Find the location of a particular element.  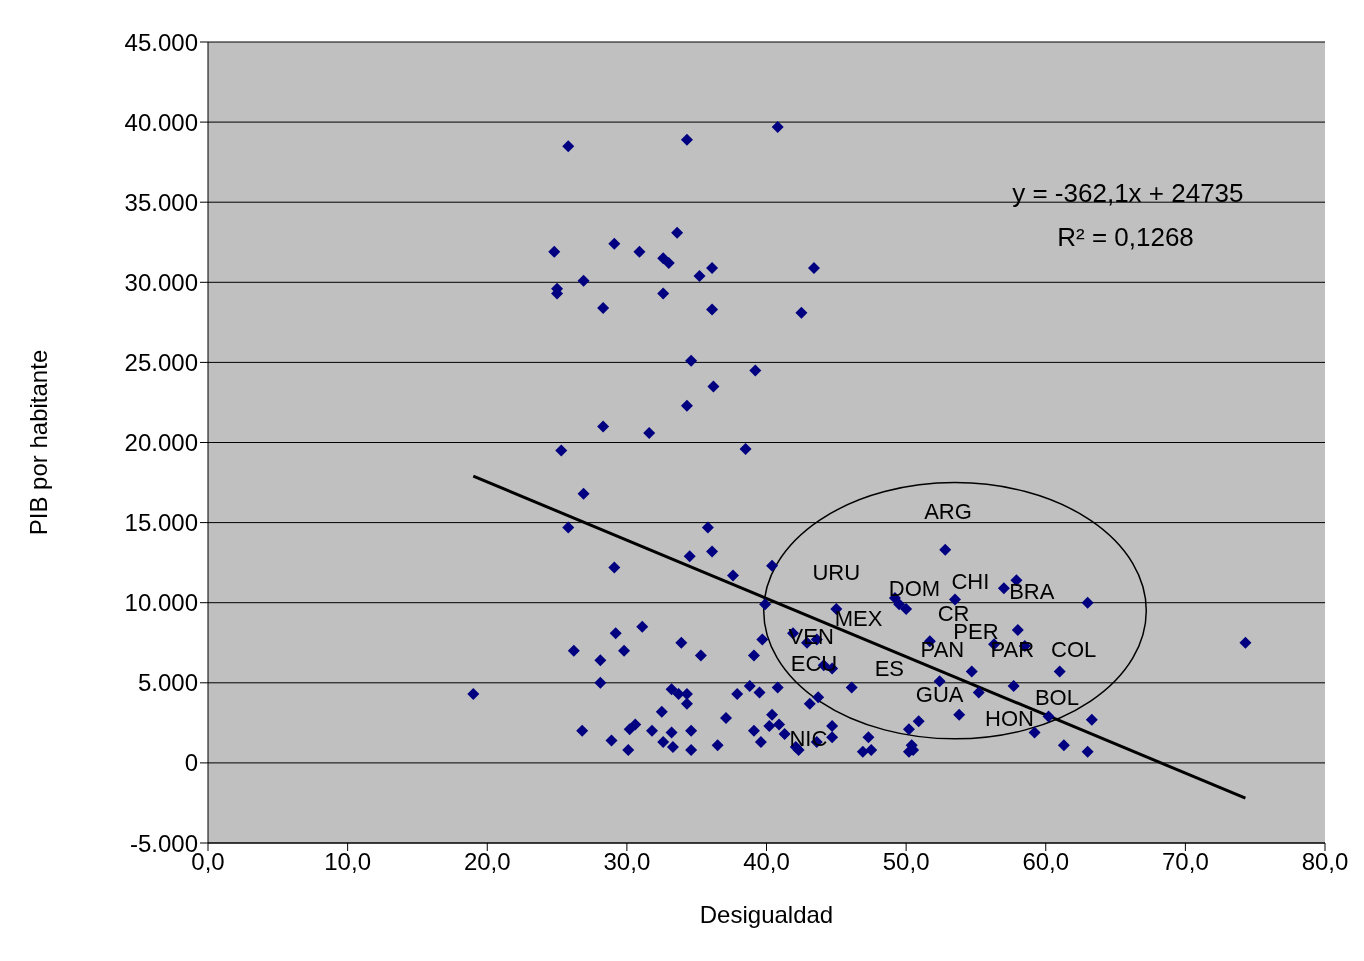

y-tick-label: 25.000 is located at coordinates (161, 362).